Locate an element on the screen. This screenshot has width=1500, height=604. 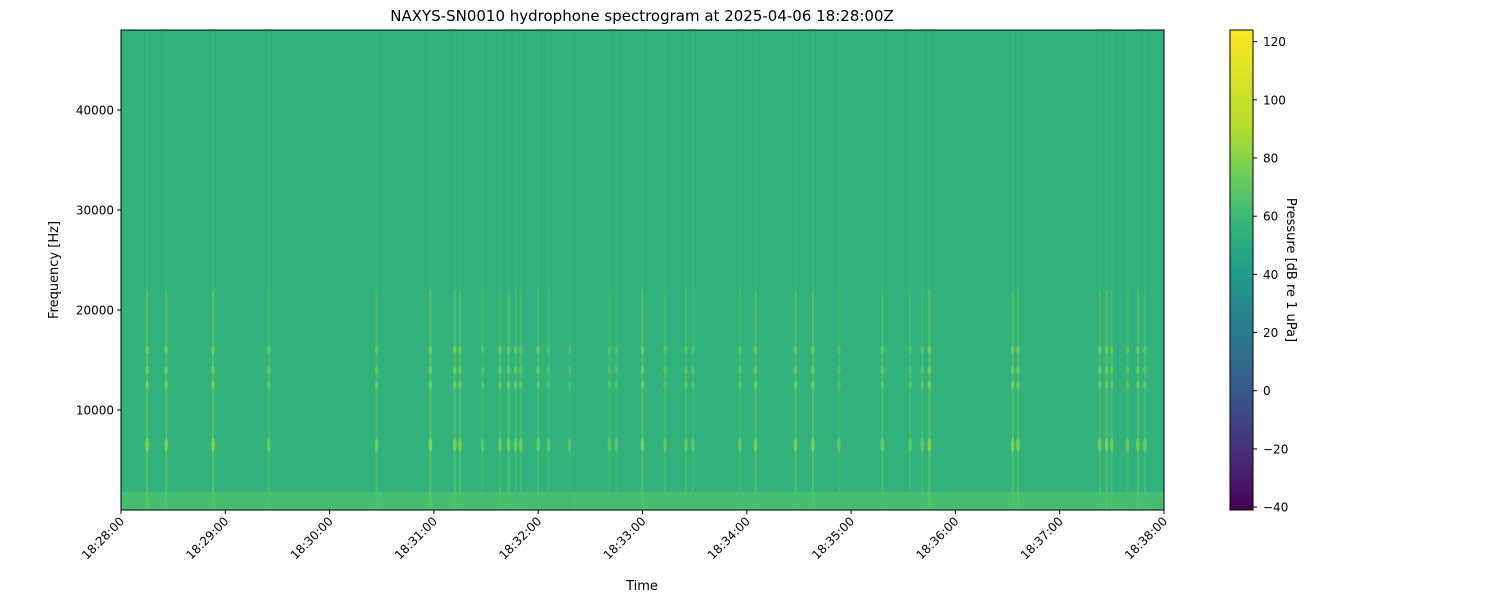
x-tick-label: 18:36:00 is located at coordinates (938, 538).